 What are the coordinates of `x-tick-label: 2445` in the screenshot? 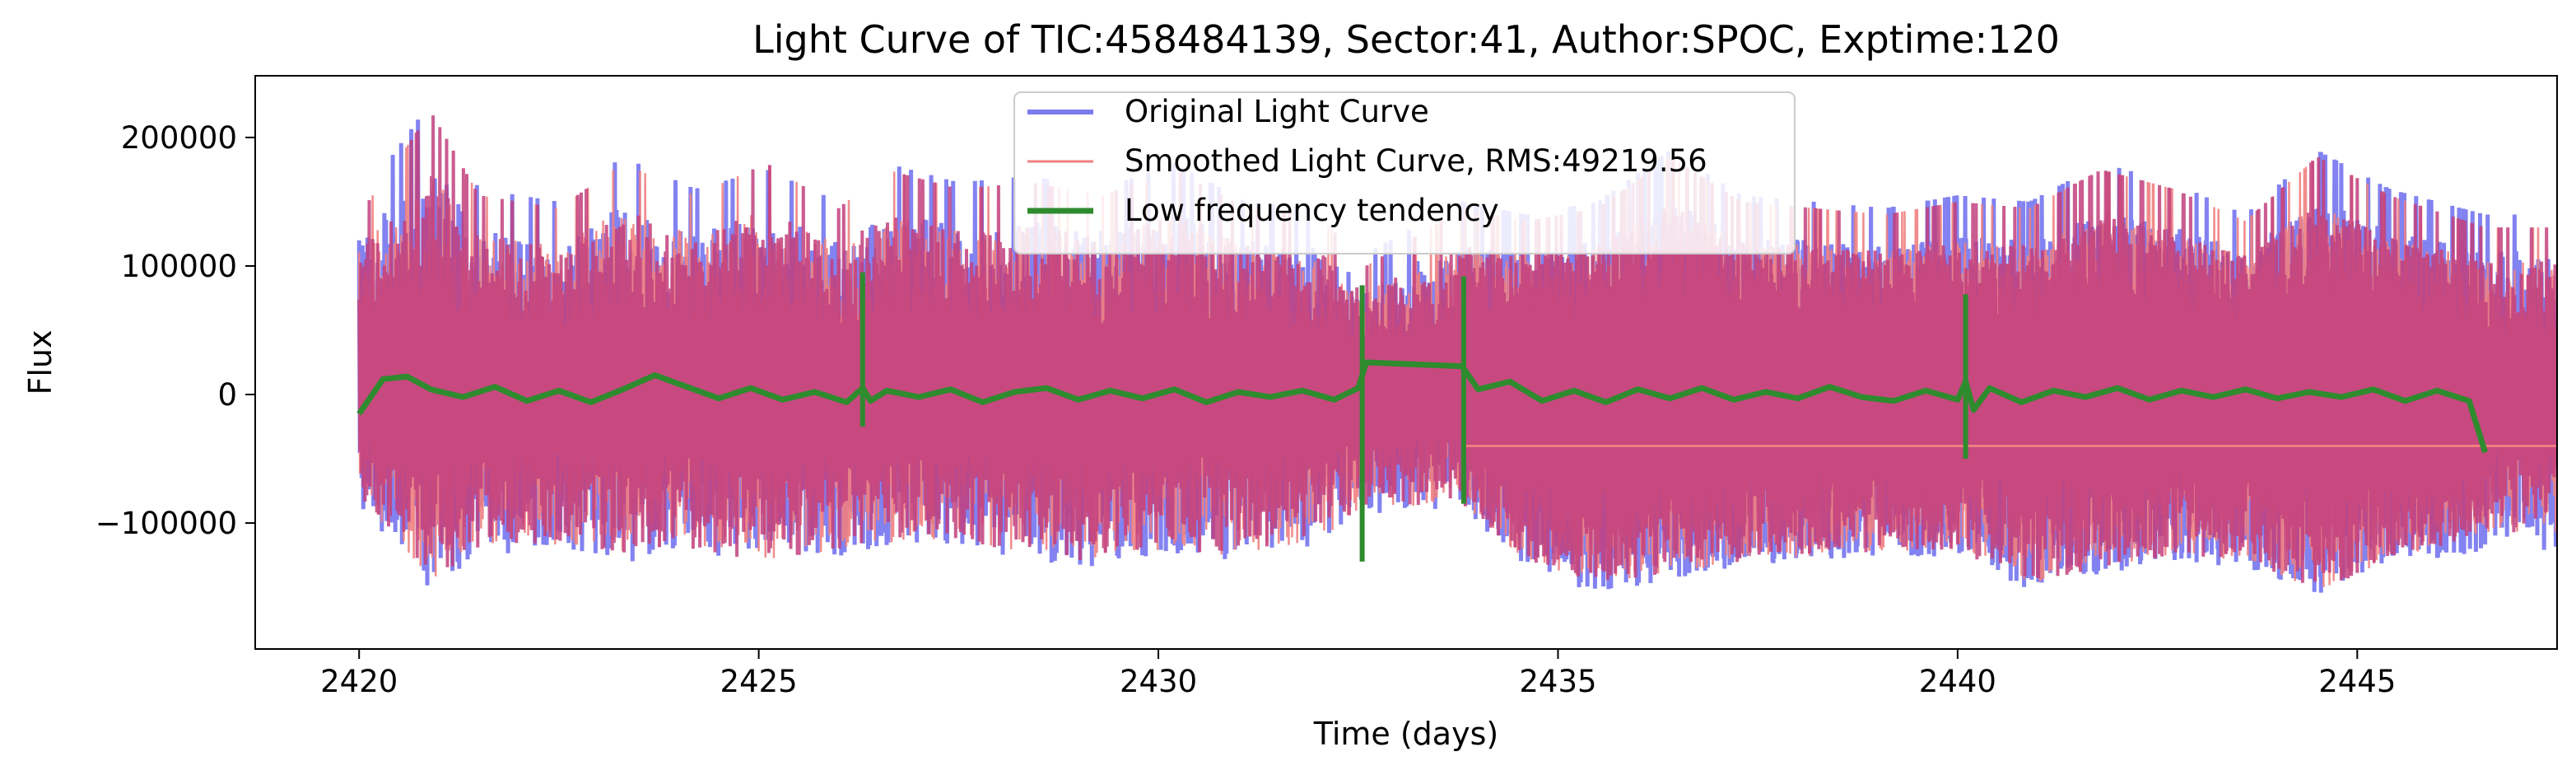 It's located at (2357, 681).